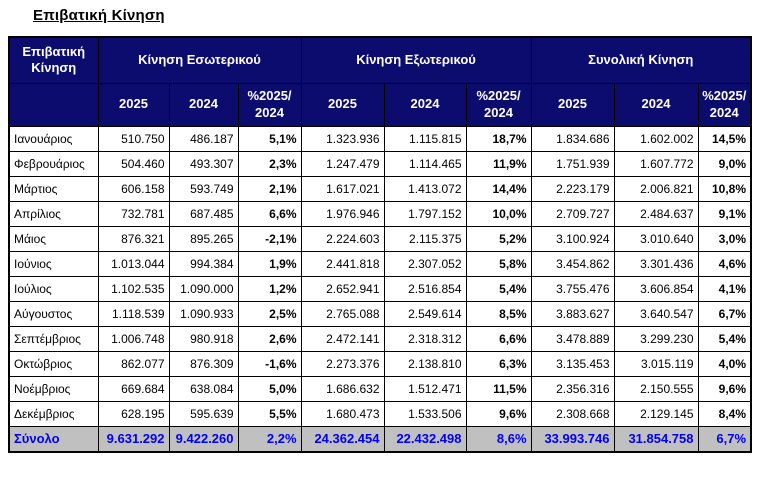 The height and width of the screenshot is (479, 758). I want to click on value-cell: 606.158, so click(133, 188).